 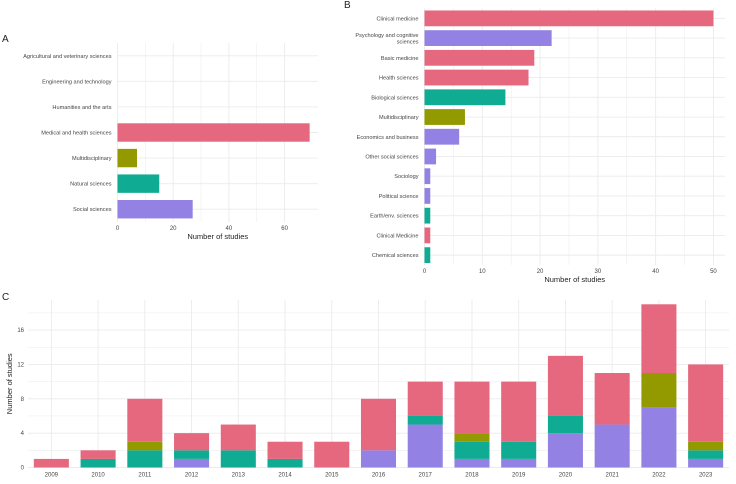 I want to click on category-label: Earth/env. sciences, so click(x=394, y=217).